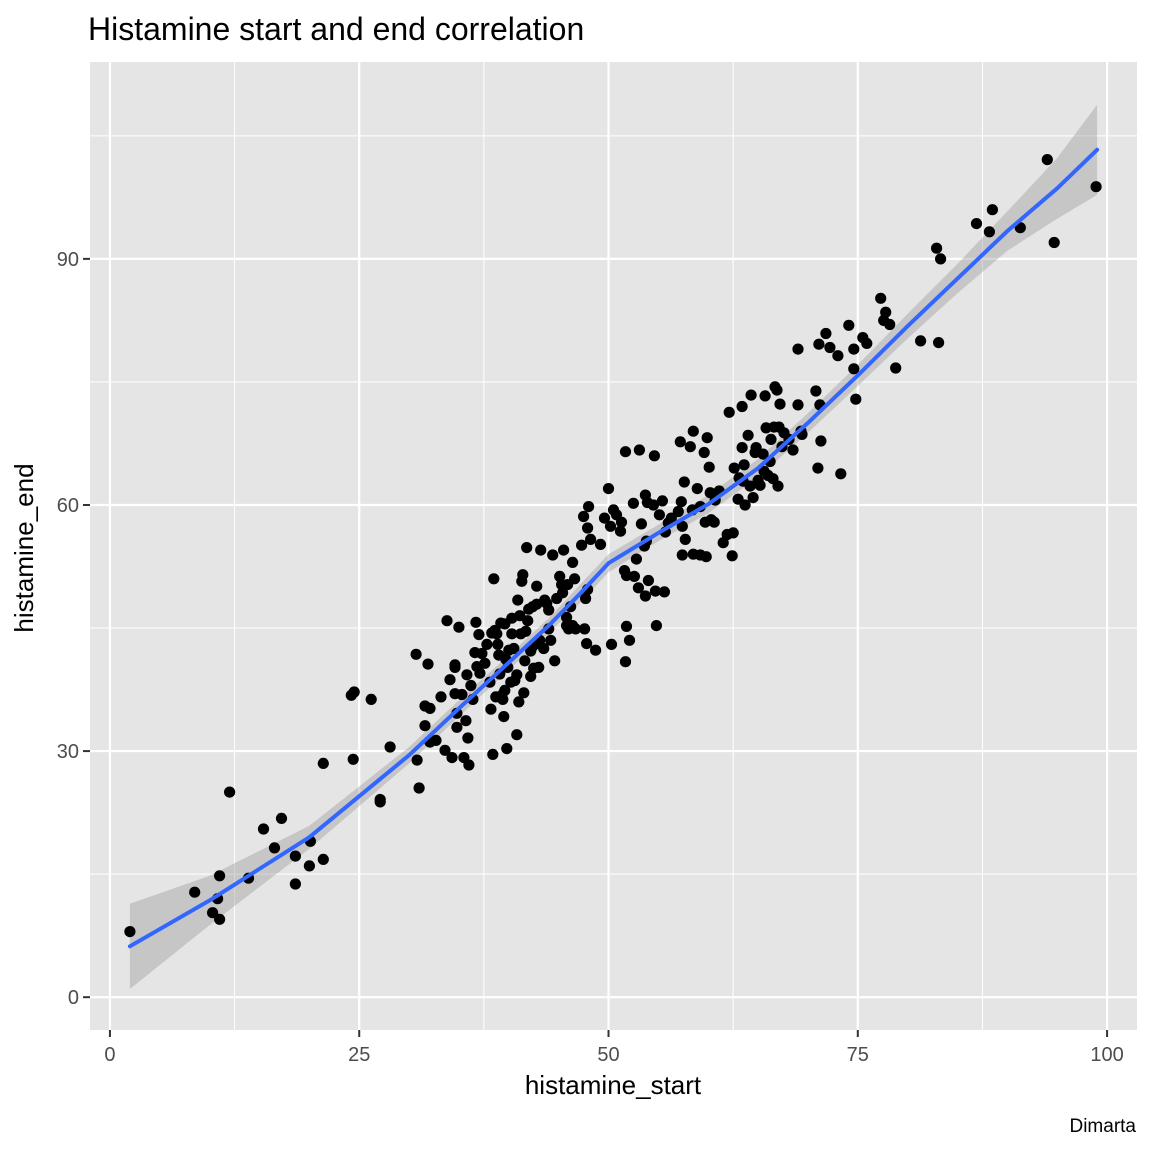 The width and height of the screenshot is (1152, 1152). Describe the element at coordinates (613, 1085) in the screenshot. I see `x-axis-title: histamine_start` at that location.